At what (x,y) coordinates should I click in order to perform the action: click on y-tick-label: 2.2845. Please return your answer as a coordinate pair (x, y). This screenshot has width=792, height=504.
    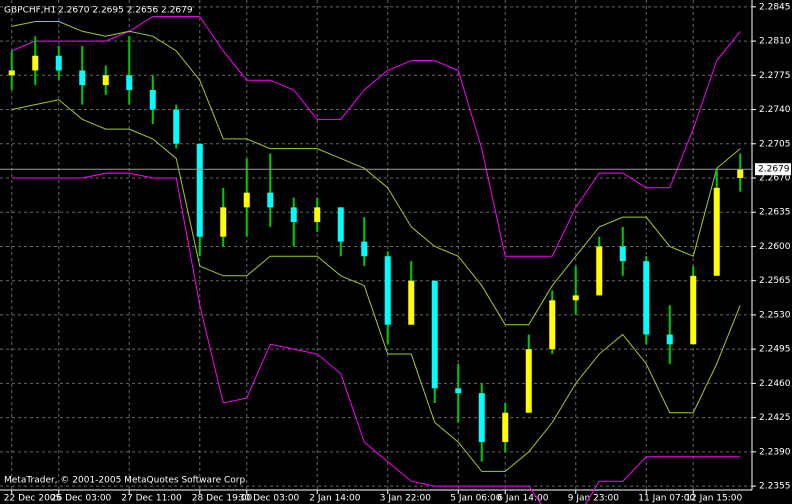
    Looking at the image, I should click on (775, 7).